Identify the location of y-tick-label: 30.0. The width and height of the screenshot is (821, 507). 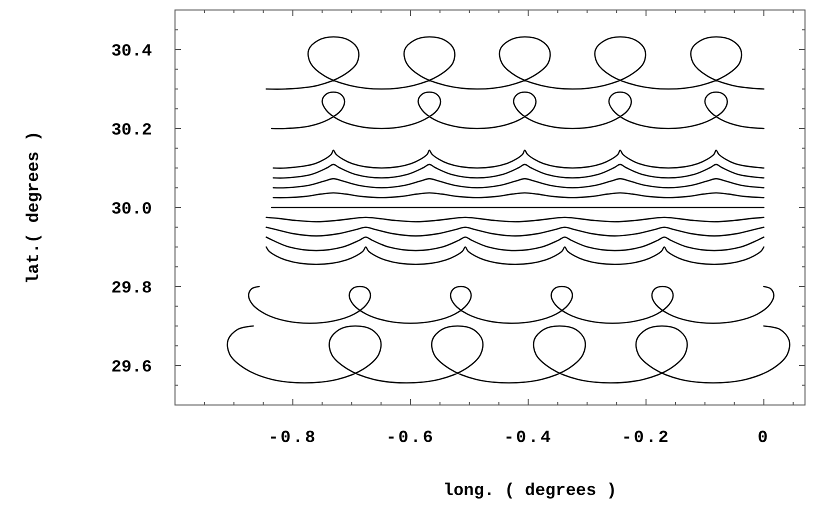
(131, 210).